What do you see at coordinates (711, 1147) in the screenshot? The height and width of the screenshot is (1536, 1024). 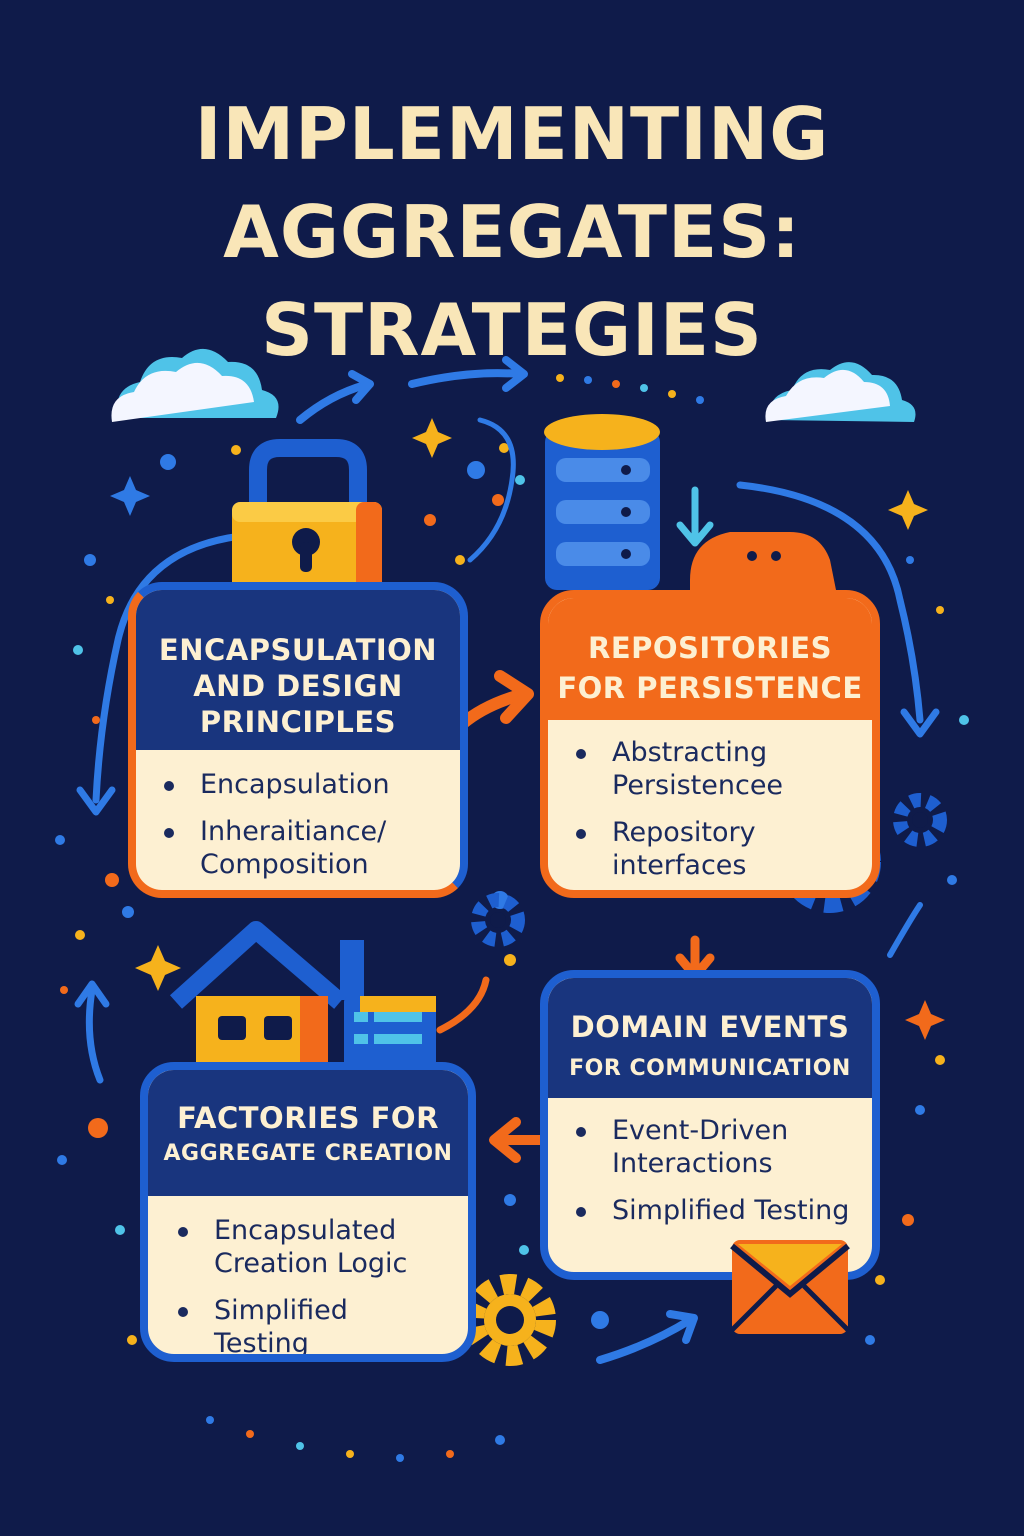 I see `list-item: Event-Driven Interactions` at bounding box center [711, 1147].